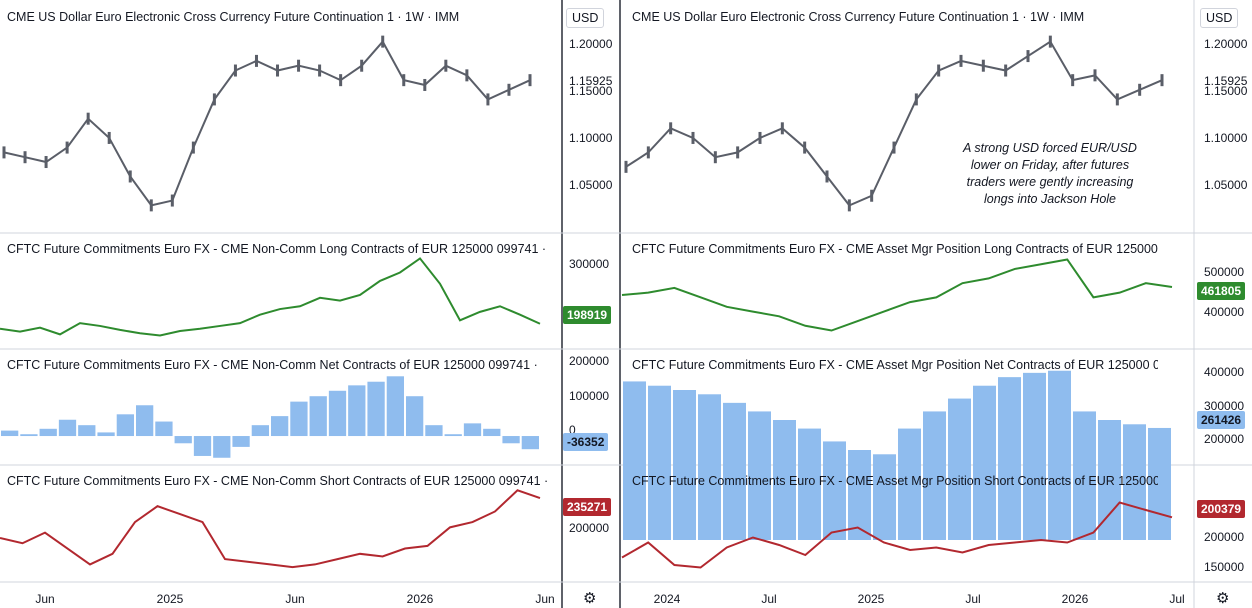 Image resolution: width=1252 pixels, height=608 pixels. Describe the element at coordinates (590, 598) in the screenshot. I see `left-settings-icon: ⚙` at that location.